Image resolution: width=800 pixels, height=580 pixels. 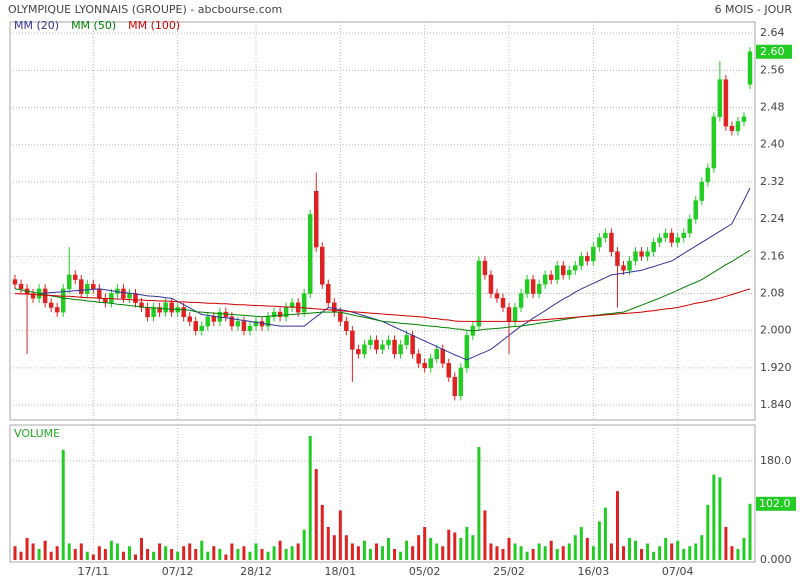 I want to click on chart-subtitle: 6 MOIS - JOUR, so click(x=754, y=9).